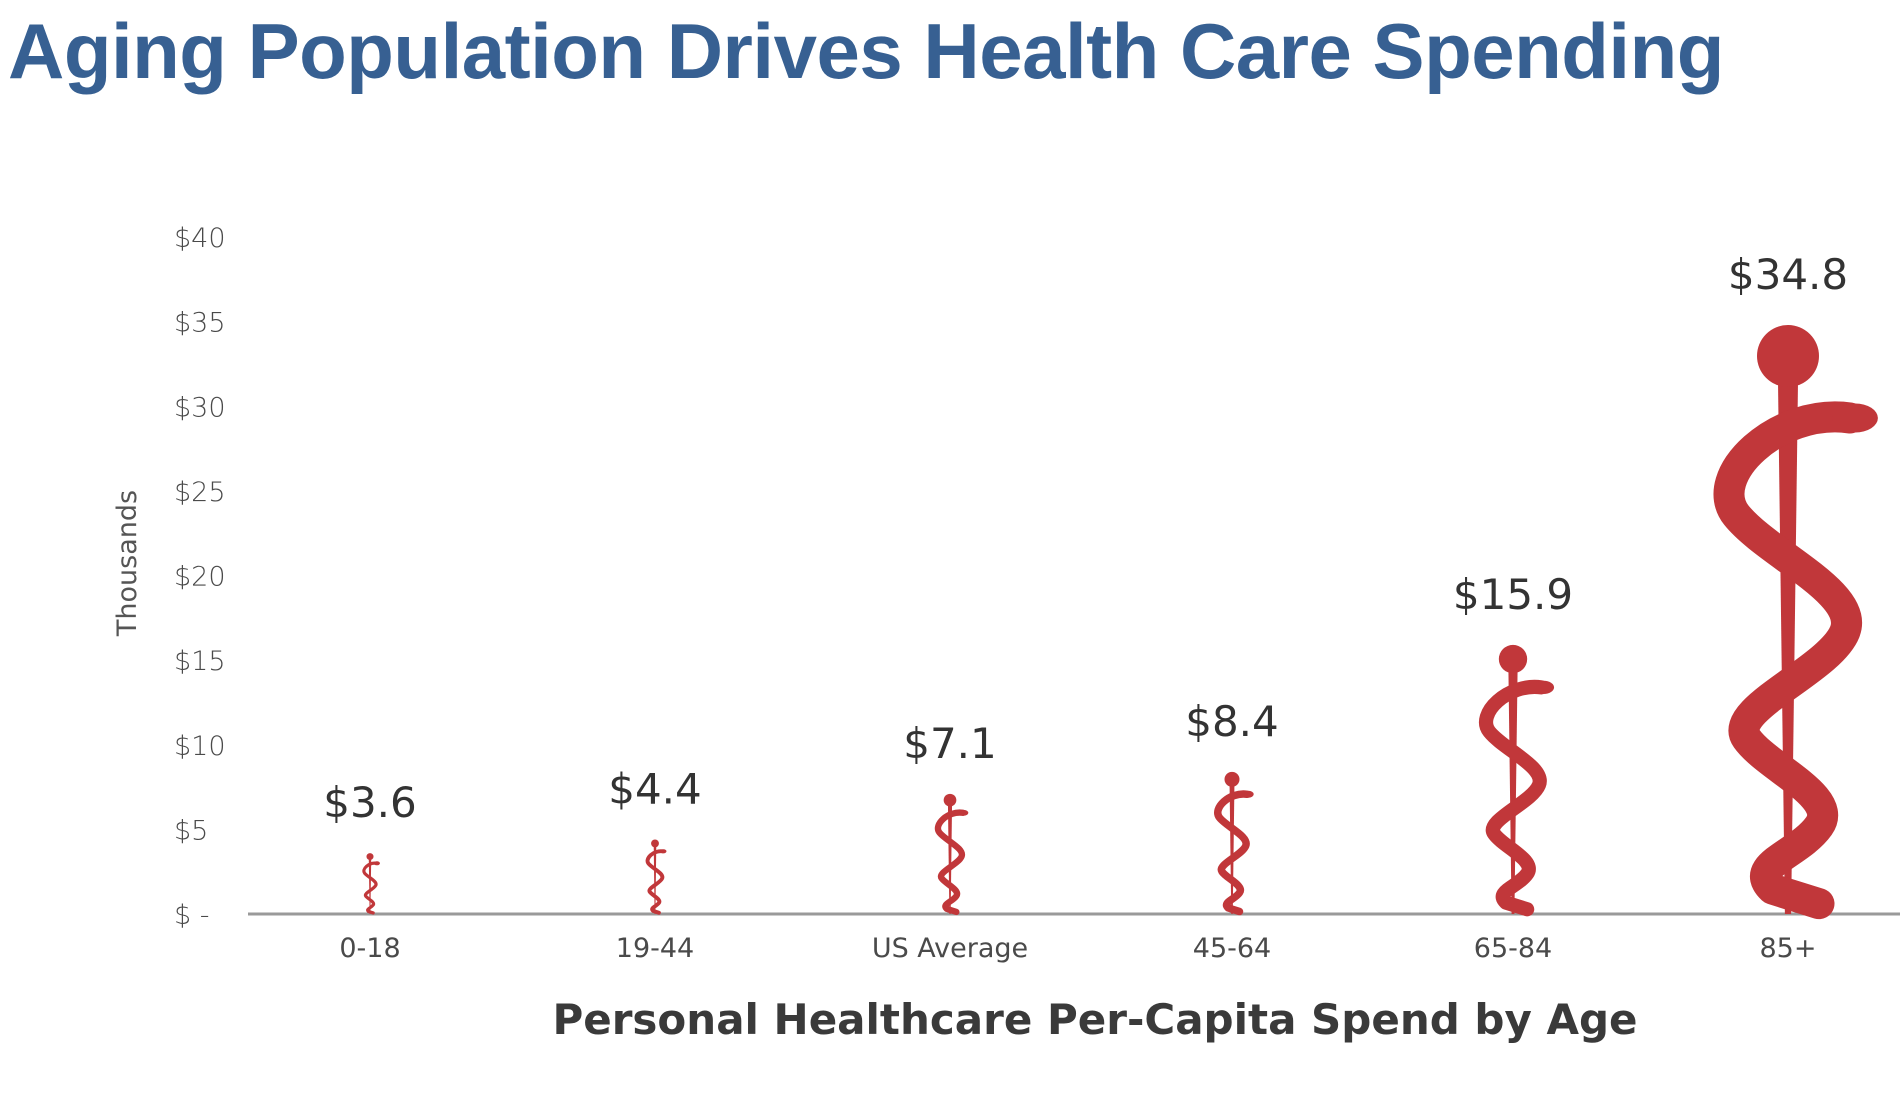 This screenshot has width=1900, height=1096. What do you see at coordinates (200, 407) in the screenshot?
I see `y-tick-label: $30` at bounding box center [200, 407].